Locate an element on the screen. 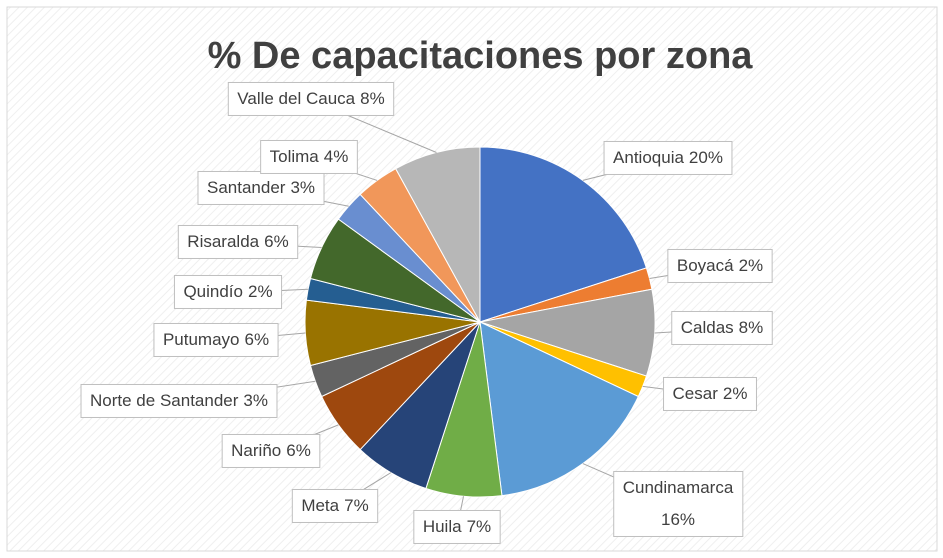  data-label: Risaralda 6% is located at coordinates (237, 241).